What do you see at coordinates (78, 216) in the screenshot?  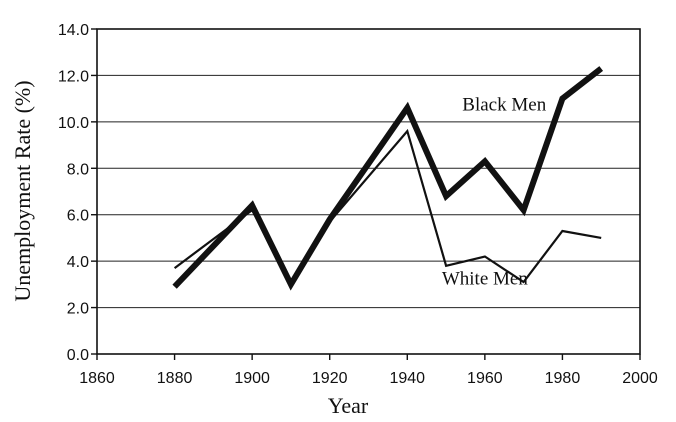 I see `y-tick-label: 6.0` at bounding box center [78, 216].